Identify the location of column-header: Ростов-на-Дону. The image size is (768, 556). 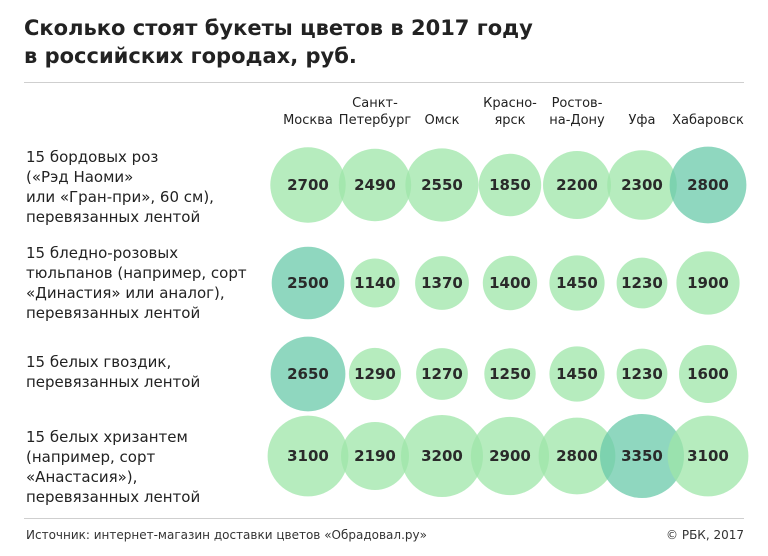
(577, 112).